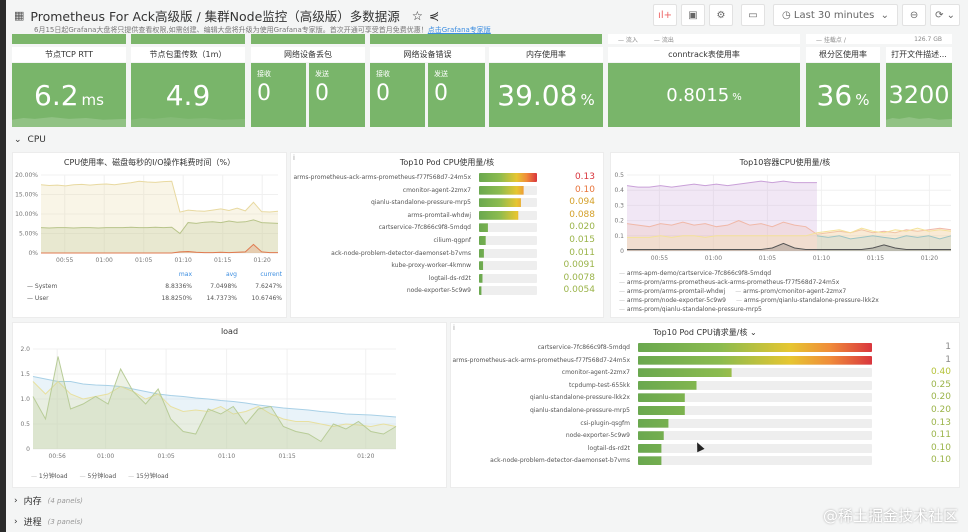 The width and height of the screenshot is (968, 532). What do you see at coordinates (665, 15) in the screenshot?
I see `add-panel-button: ıl+` at bounding box center [665, 15].